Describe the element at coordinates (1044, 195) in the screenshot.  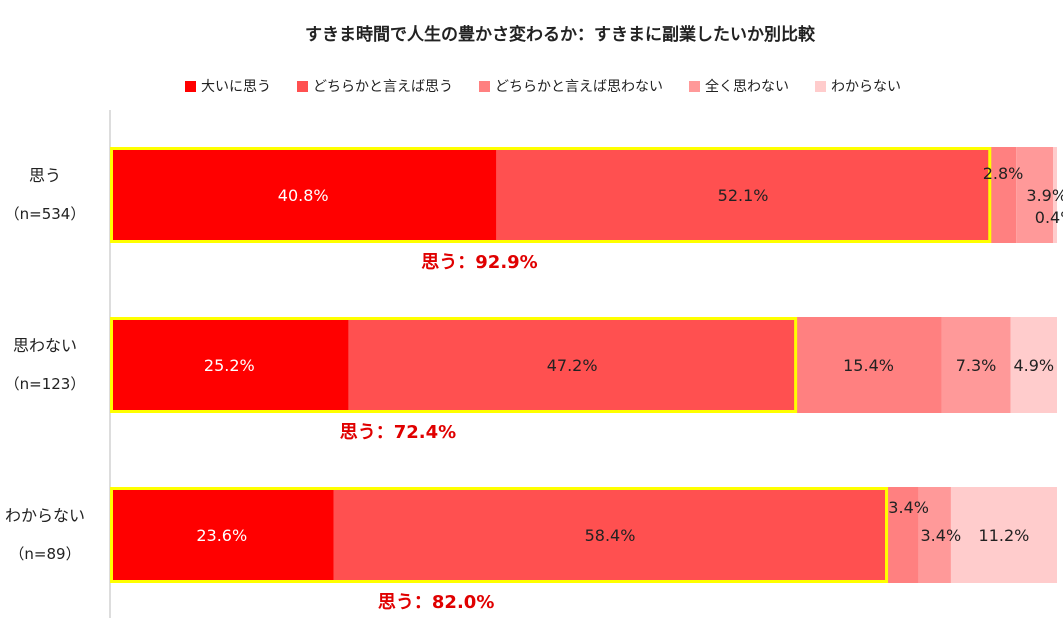
I see `value-label: 3.9%` at that location.